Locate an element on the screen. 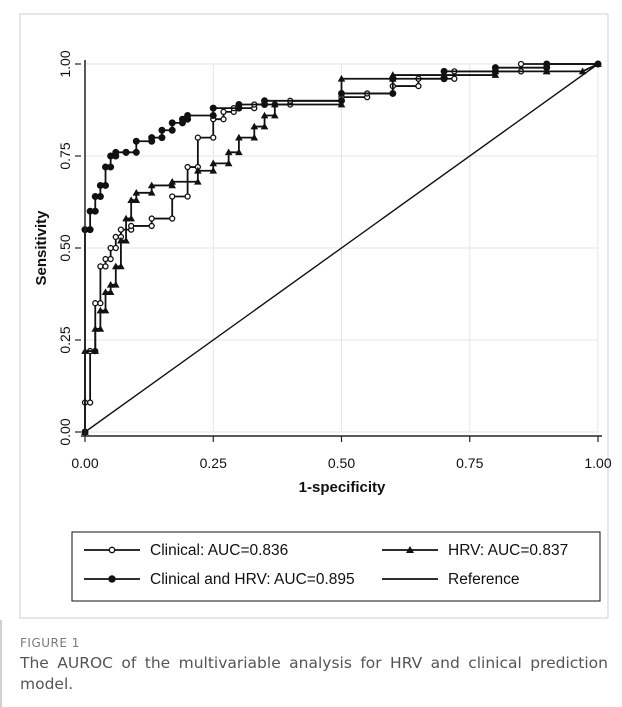  y-tick-label: 0.00 is located at coordinates (65, 431).